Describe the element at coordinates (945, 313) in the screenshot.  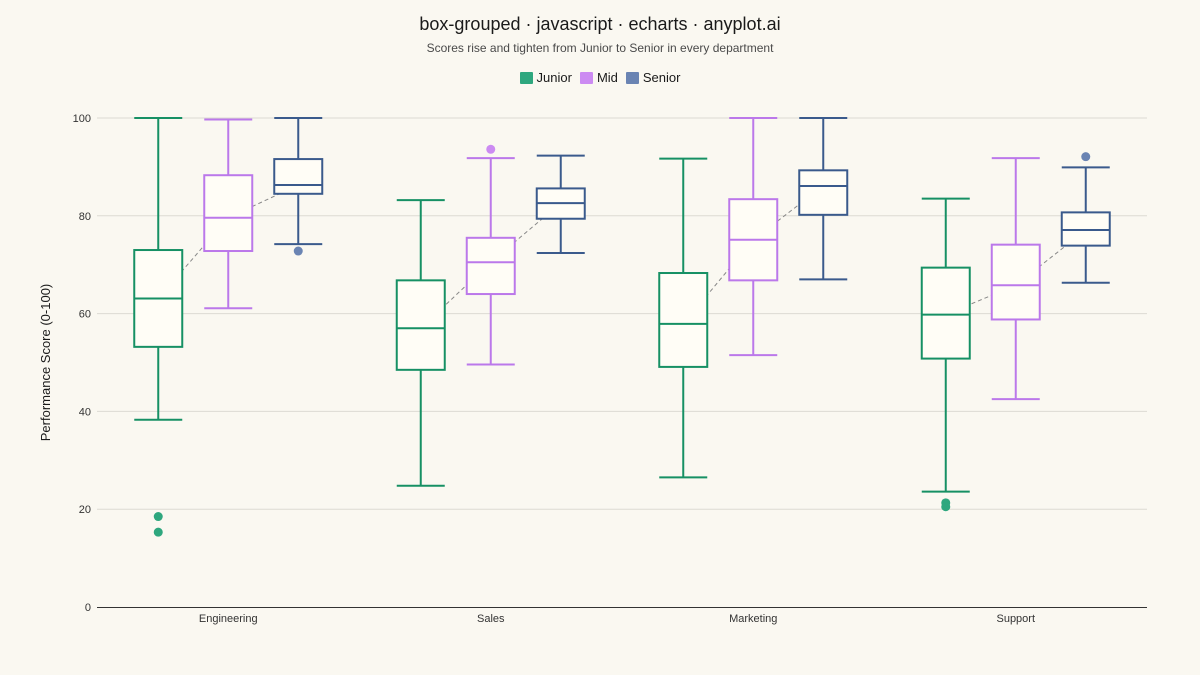
I see `box-junior-support` at that location.